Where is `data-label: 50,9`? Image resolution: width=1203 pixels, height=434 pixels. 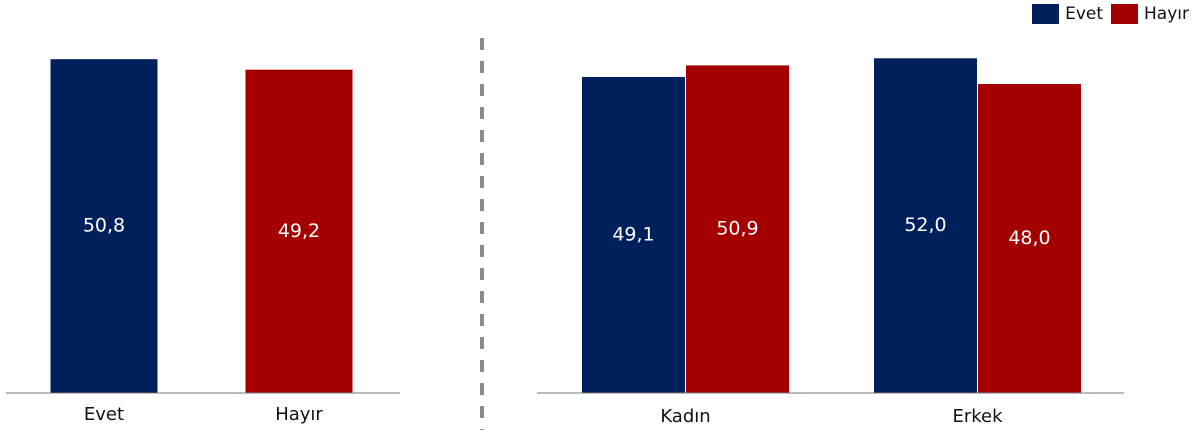 data-label: 50,9 is located at coordinates (737, 229).